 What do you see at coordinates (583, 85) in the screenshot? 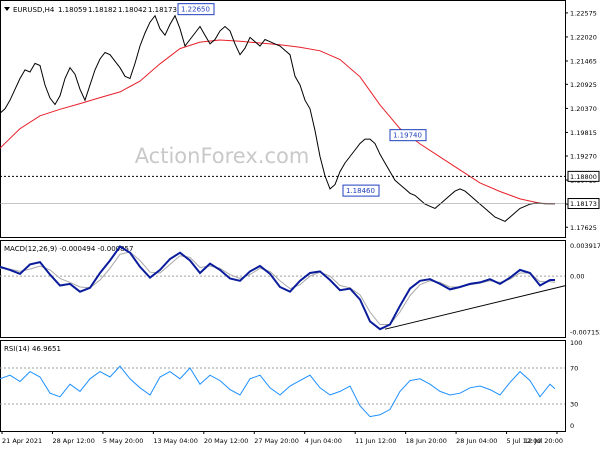
I see `price-tick-label-3: 1.20925` at bounding box center [583, 85].